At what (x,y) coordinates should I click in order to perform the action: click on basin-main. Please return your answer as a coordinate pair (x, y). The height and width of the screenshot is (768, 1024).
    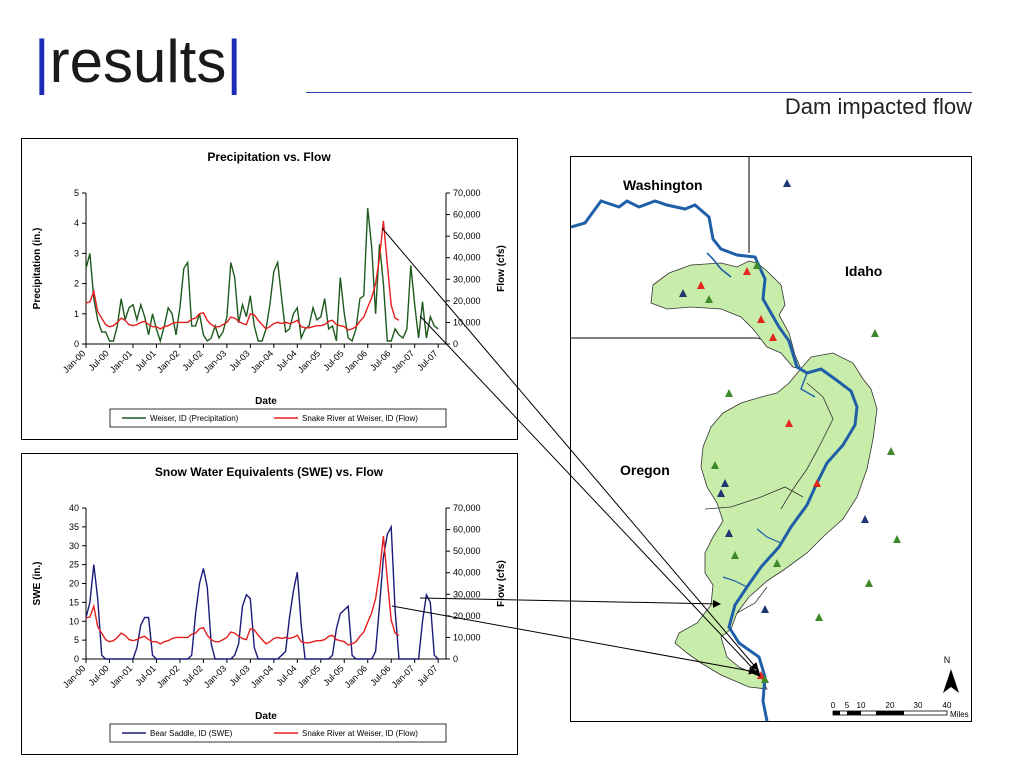
    Looking at the image, I should click on (776, 521).